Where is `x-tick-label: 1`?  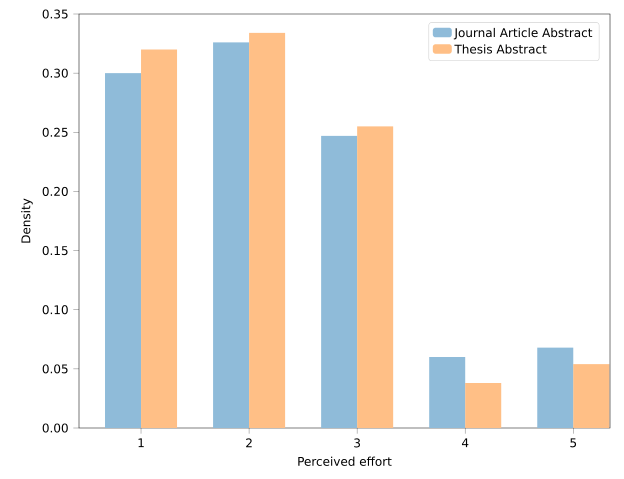 x-tick-label: 1 is located at coordinates (141, 443).